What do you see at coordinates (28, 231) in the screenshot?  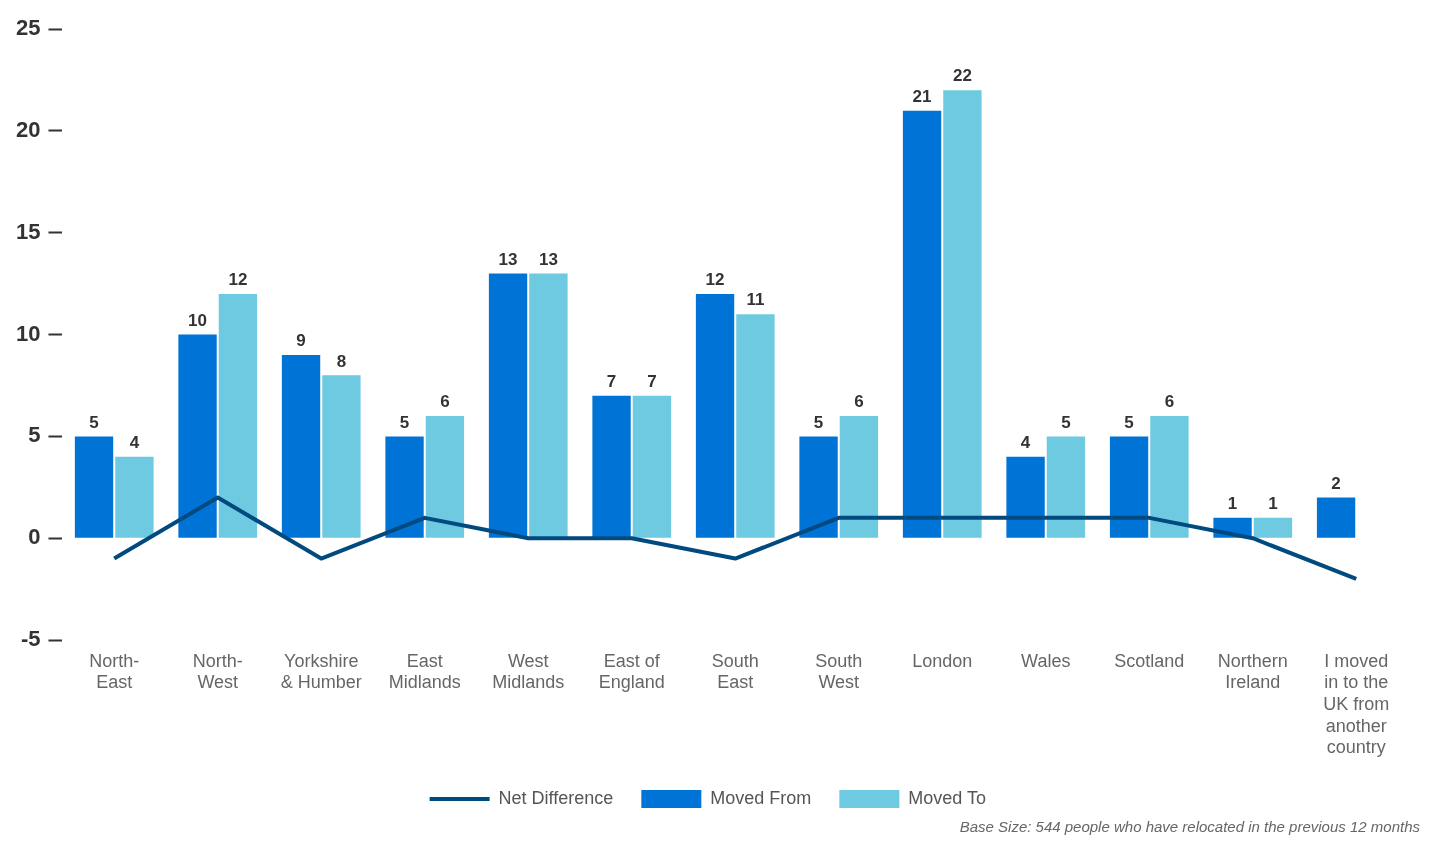 I see `y-tick-label: 15` at bounding box center [28, 231].